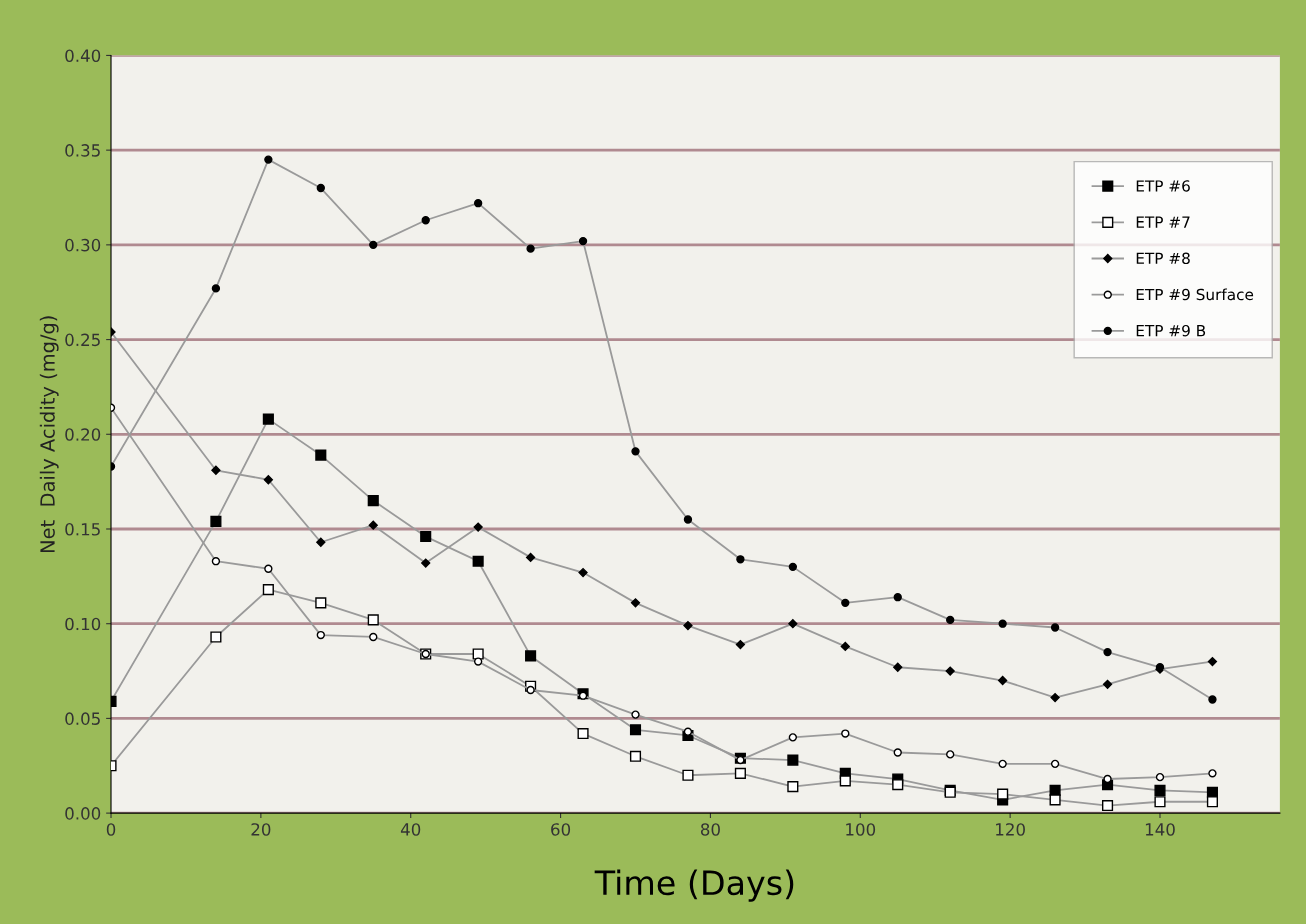  What do you see at coordinates (83, 434) in the screenshot?
I see `y-tick-label: 0.20` at bounding box center [83, 434].